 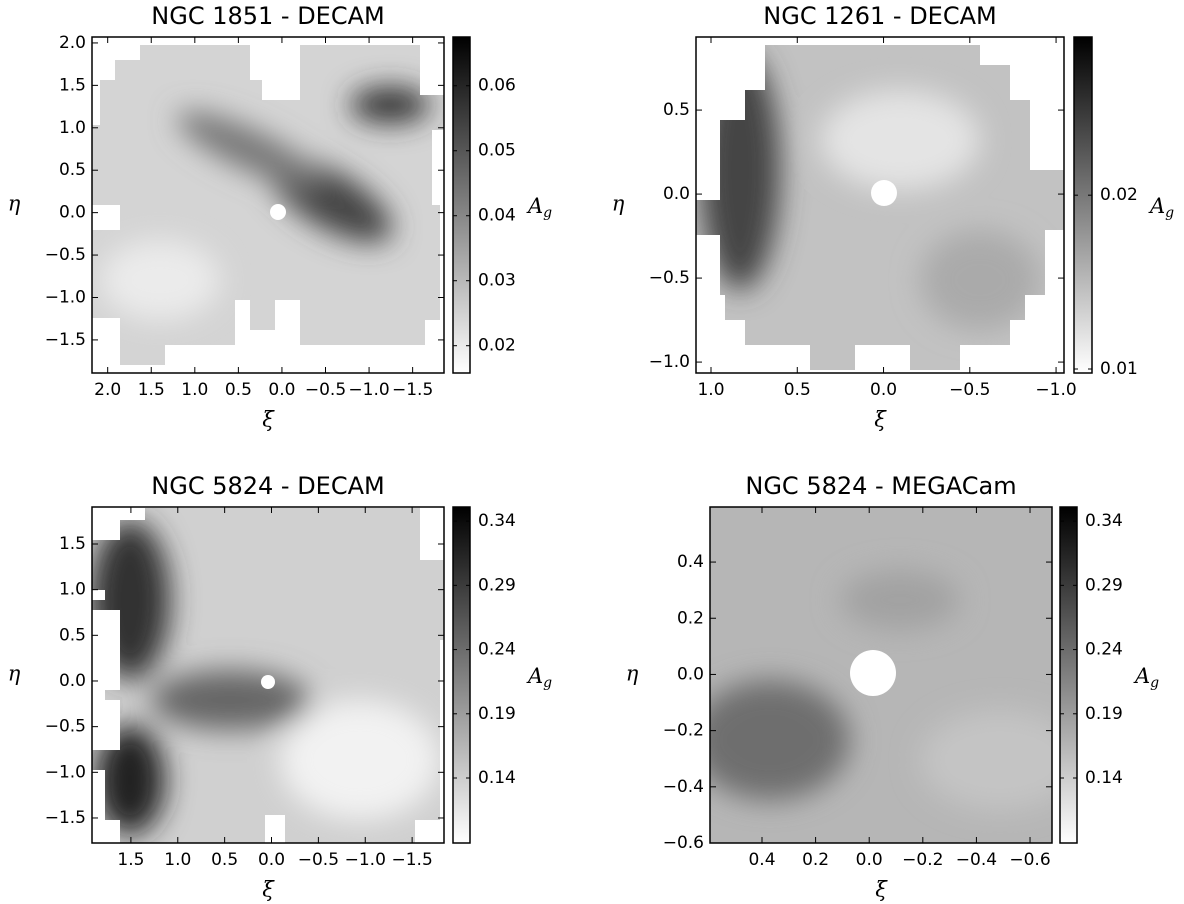 I want to click on chart-title: NGC 1851 - DECAM, so click(x=267, y=16).